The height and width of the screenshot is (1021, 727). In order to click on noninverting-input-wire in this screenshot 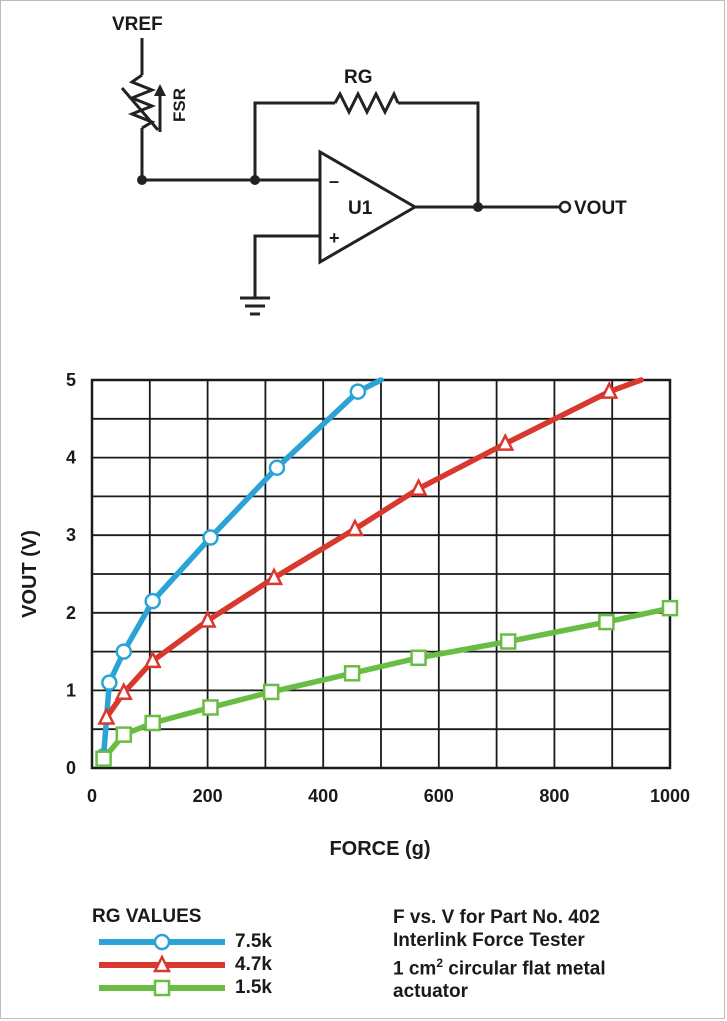, I will do `click(286, 266)`.